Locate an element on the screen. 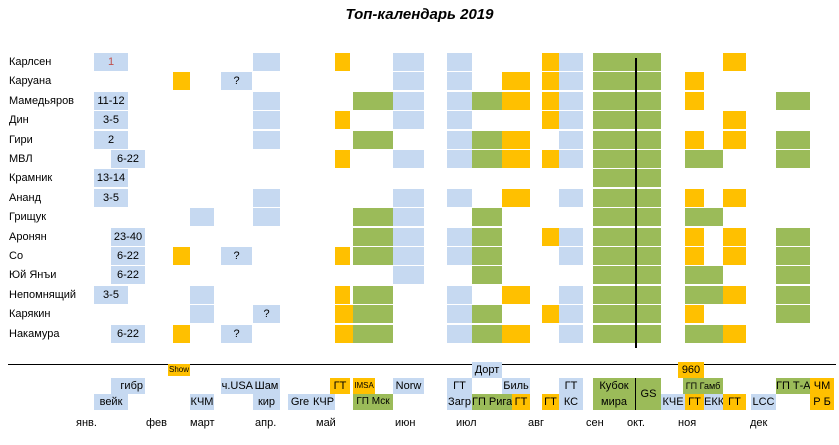 This screenshot has height=445, width=839. event-gibr: гибр is located at coordinates (128, 386).